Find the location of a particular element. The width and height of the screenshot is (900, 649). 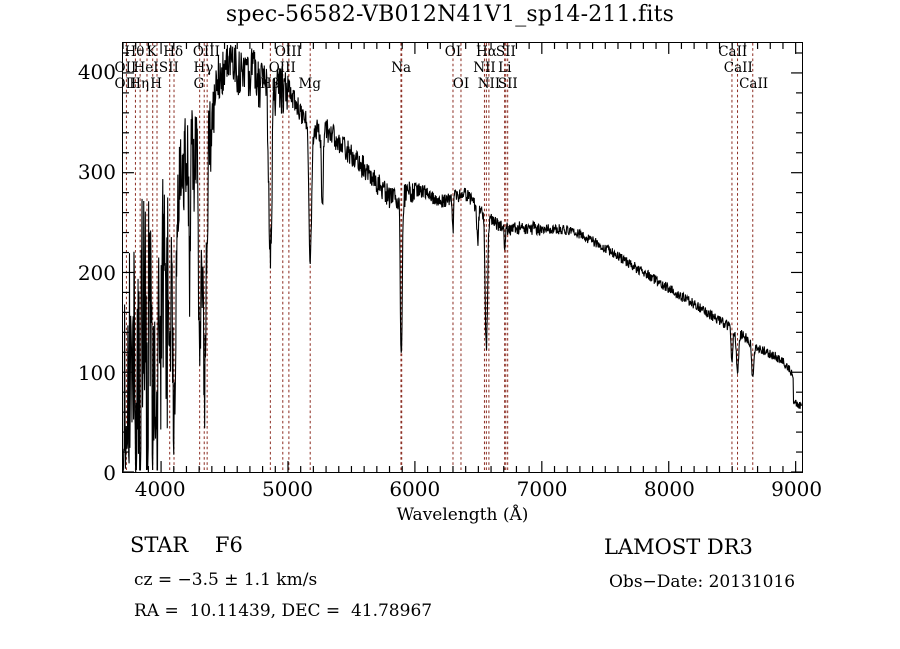

y-axis-ticks: 0 100 200 300 400 is located at coordinates (84, 263).